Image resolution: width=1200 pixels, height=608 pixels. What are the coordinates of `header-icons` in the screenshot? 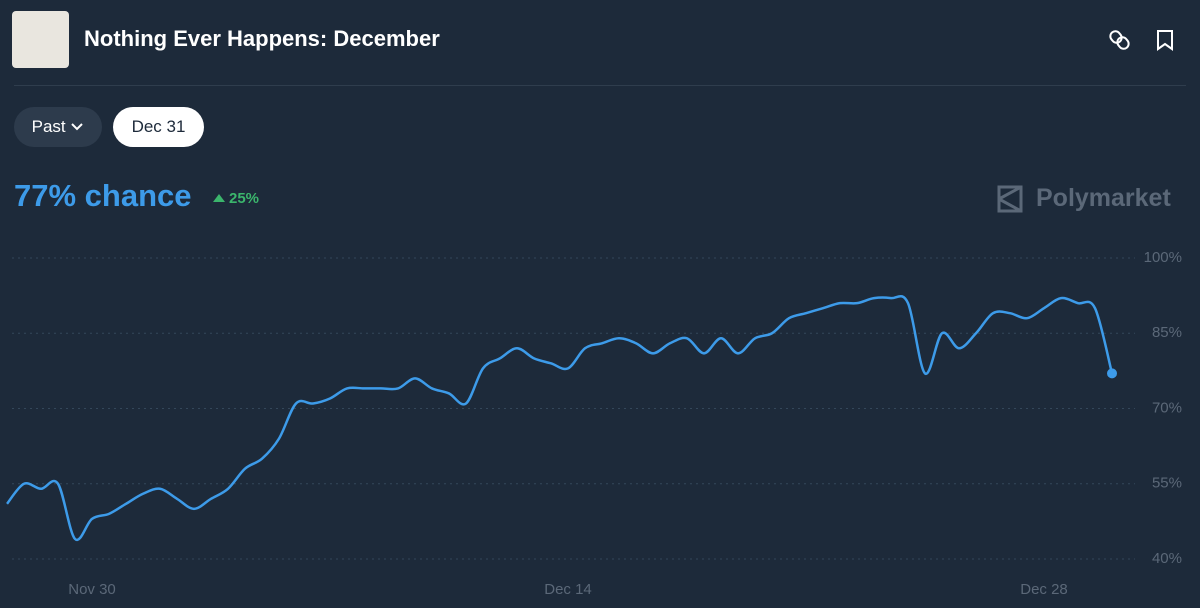 It's located at (1140, 40).